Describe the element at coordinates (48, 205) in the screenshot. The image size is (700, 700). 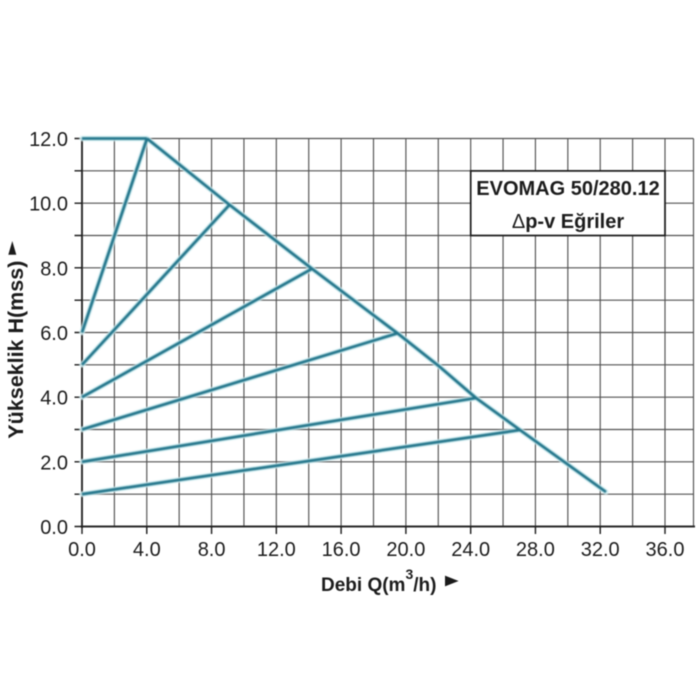
I see `svg-text: 10.0` at that location.